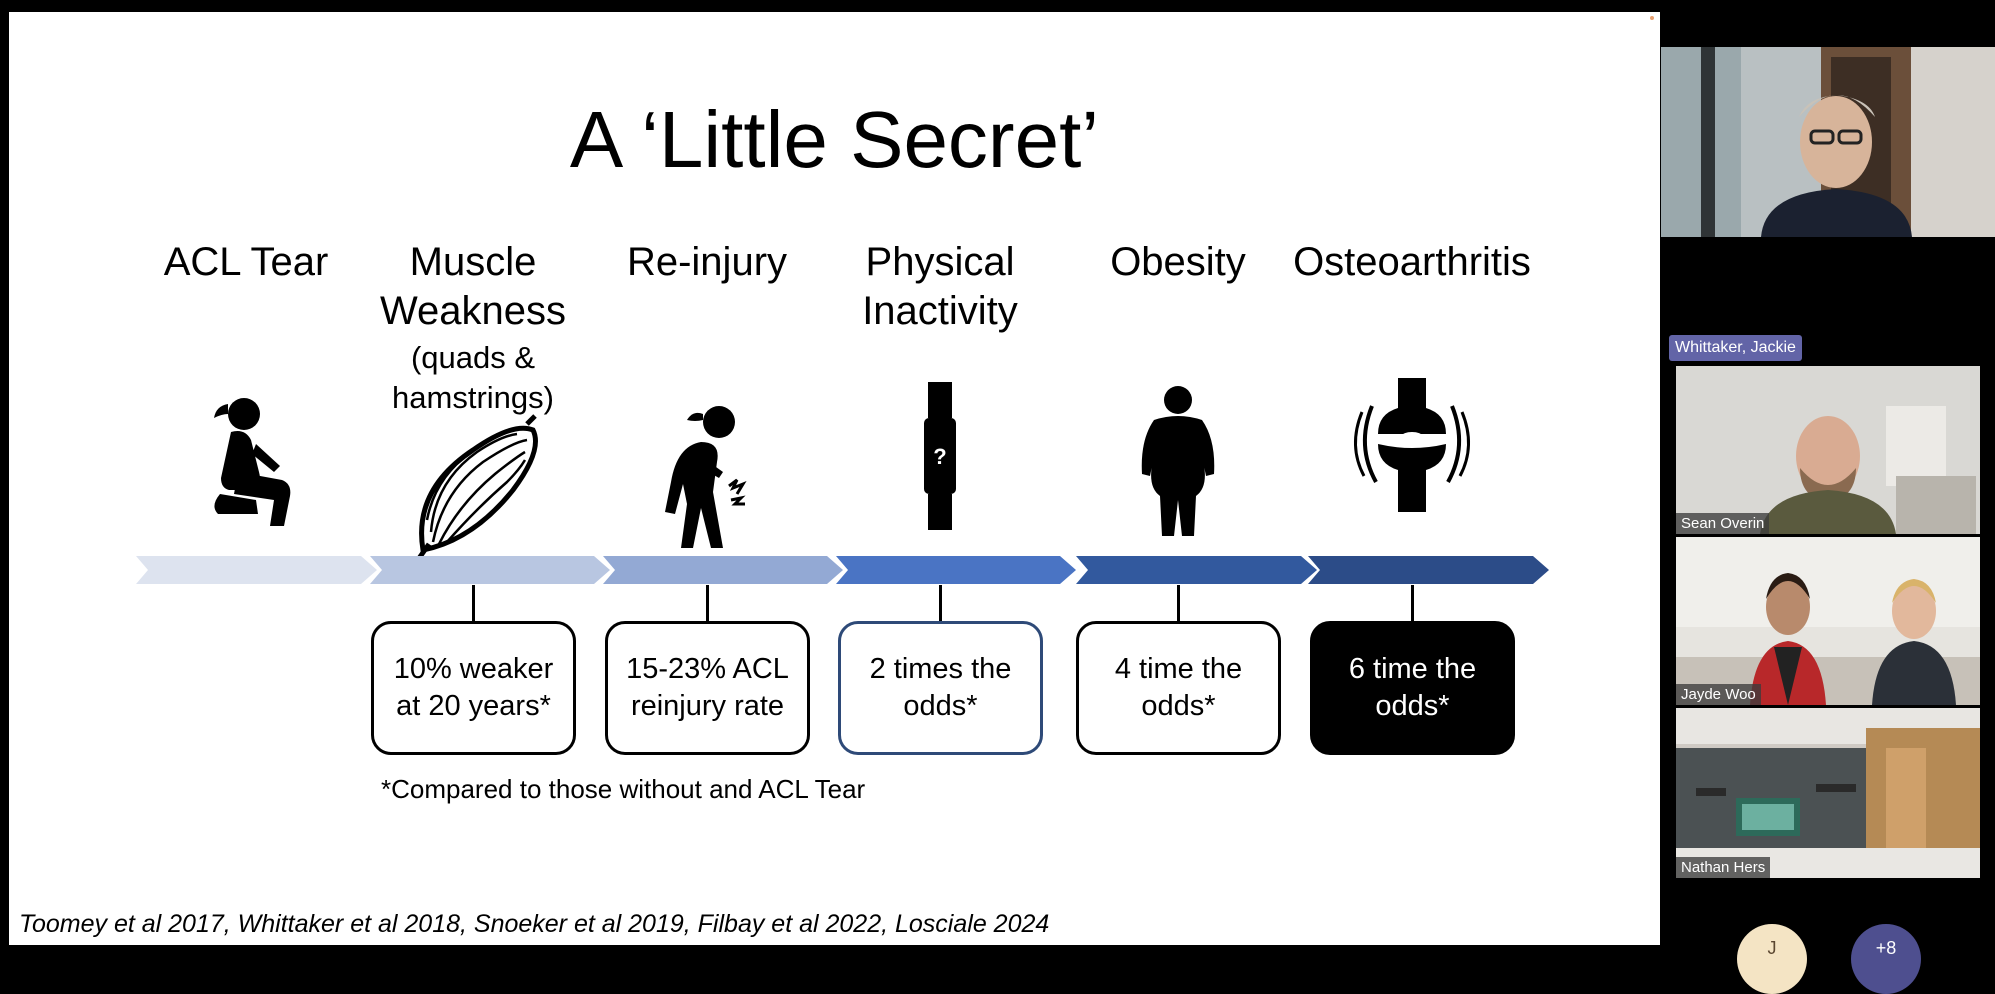  I want to click on column-acl-tear: ACL Tear, so click(246, 478).